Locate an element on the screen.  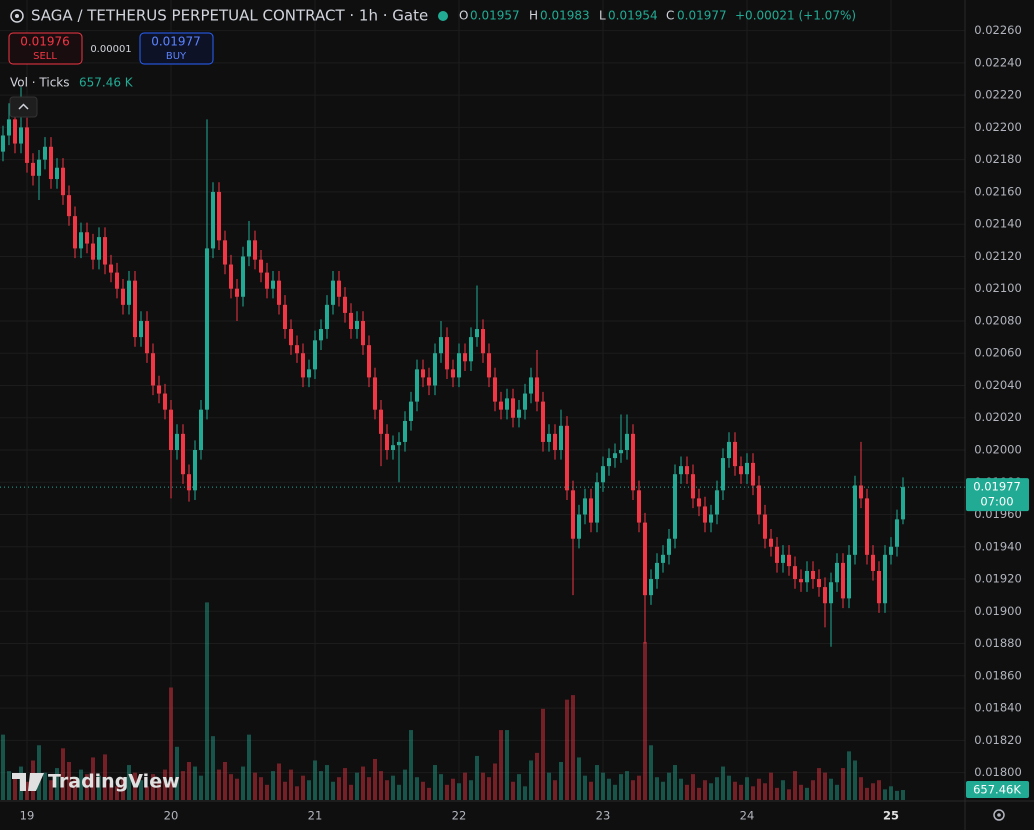
y-tick-label: 0.01920 is located at coordinates (998, 579).